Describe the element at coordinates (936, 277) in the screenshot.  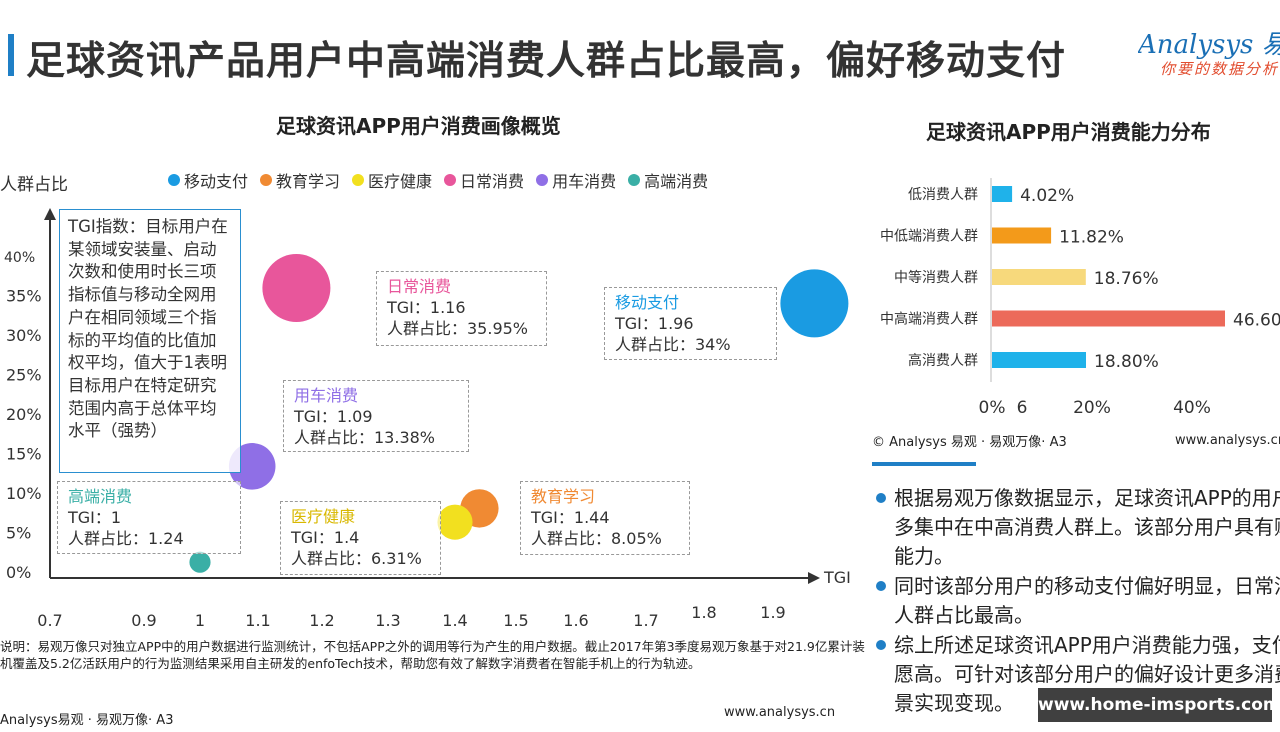
I see `bar-category-label: 中等消费人群` at that location.